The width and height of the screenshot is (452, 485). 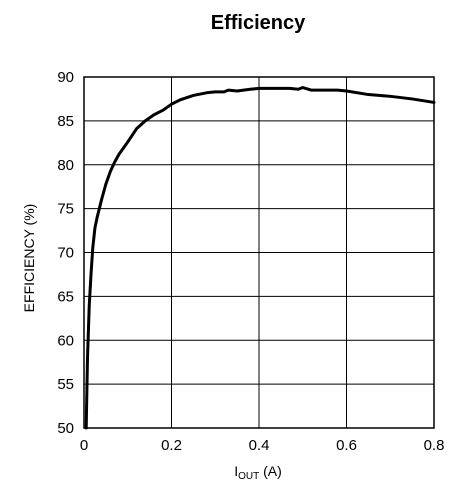 What do you see at coordinates (84, 445) in the screenshot?
I see `x-tick-label: 0` at bounding box center [84, 445].